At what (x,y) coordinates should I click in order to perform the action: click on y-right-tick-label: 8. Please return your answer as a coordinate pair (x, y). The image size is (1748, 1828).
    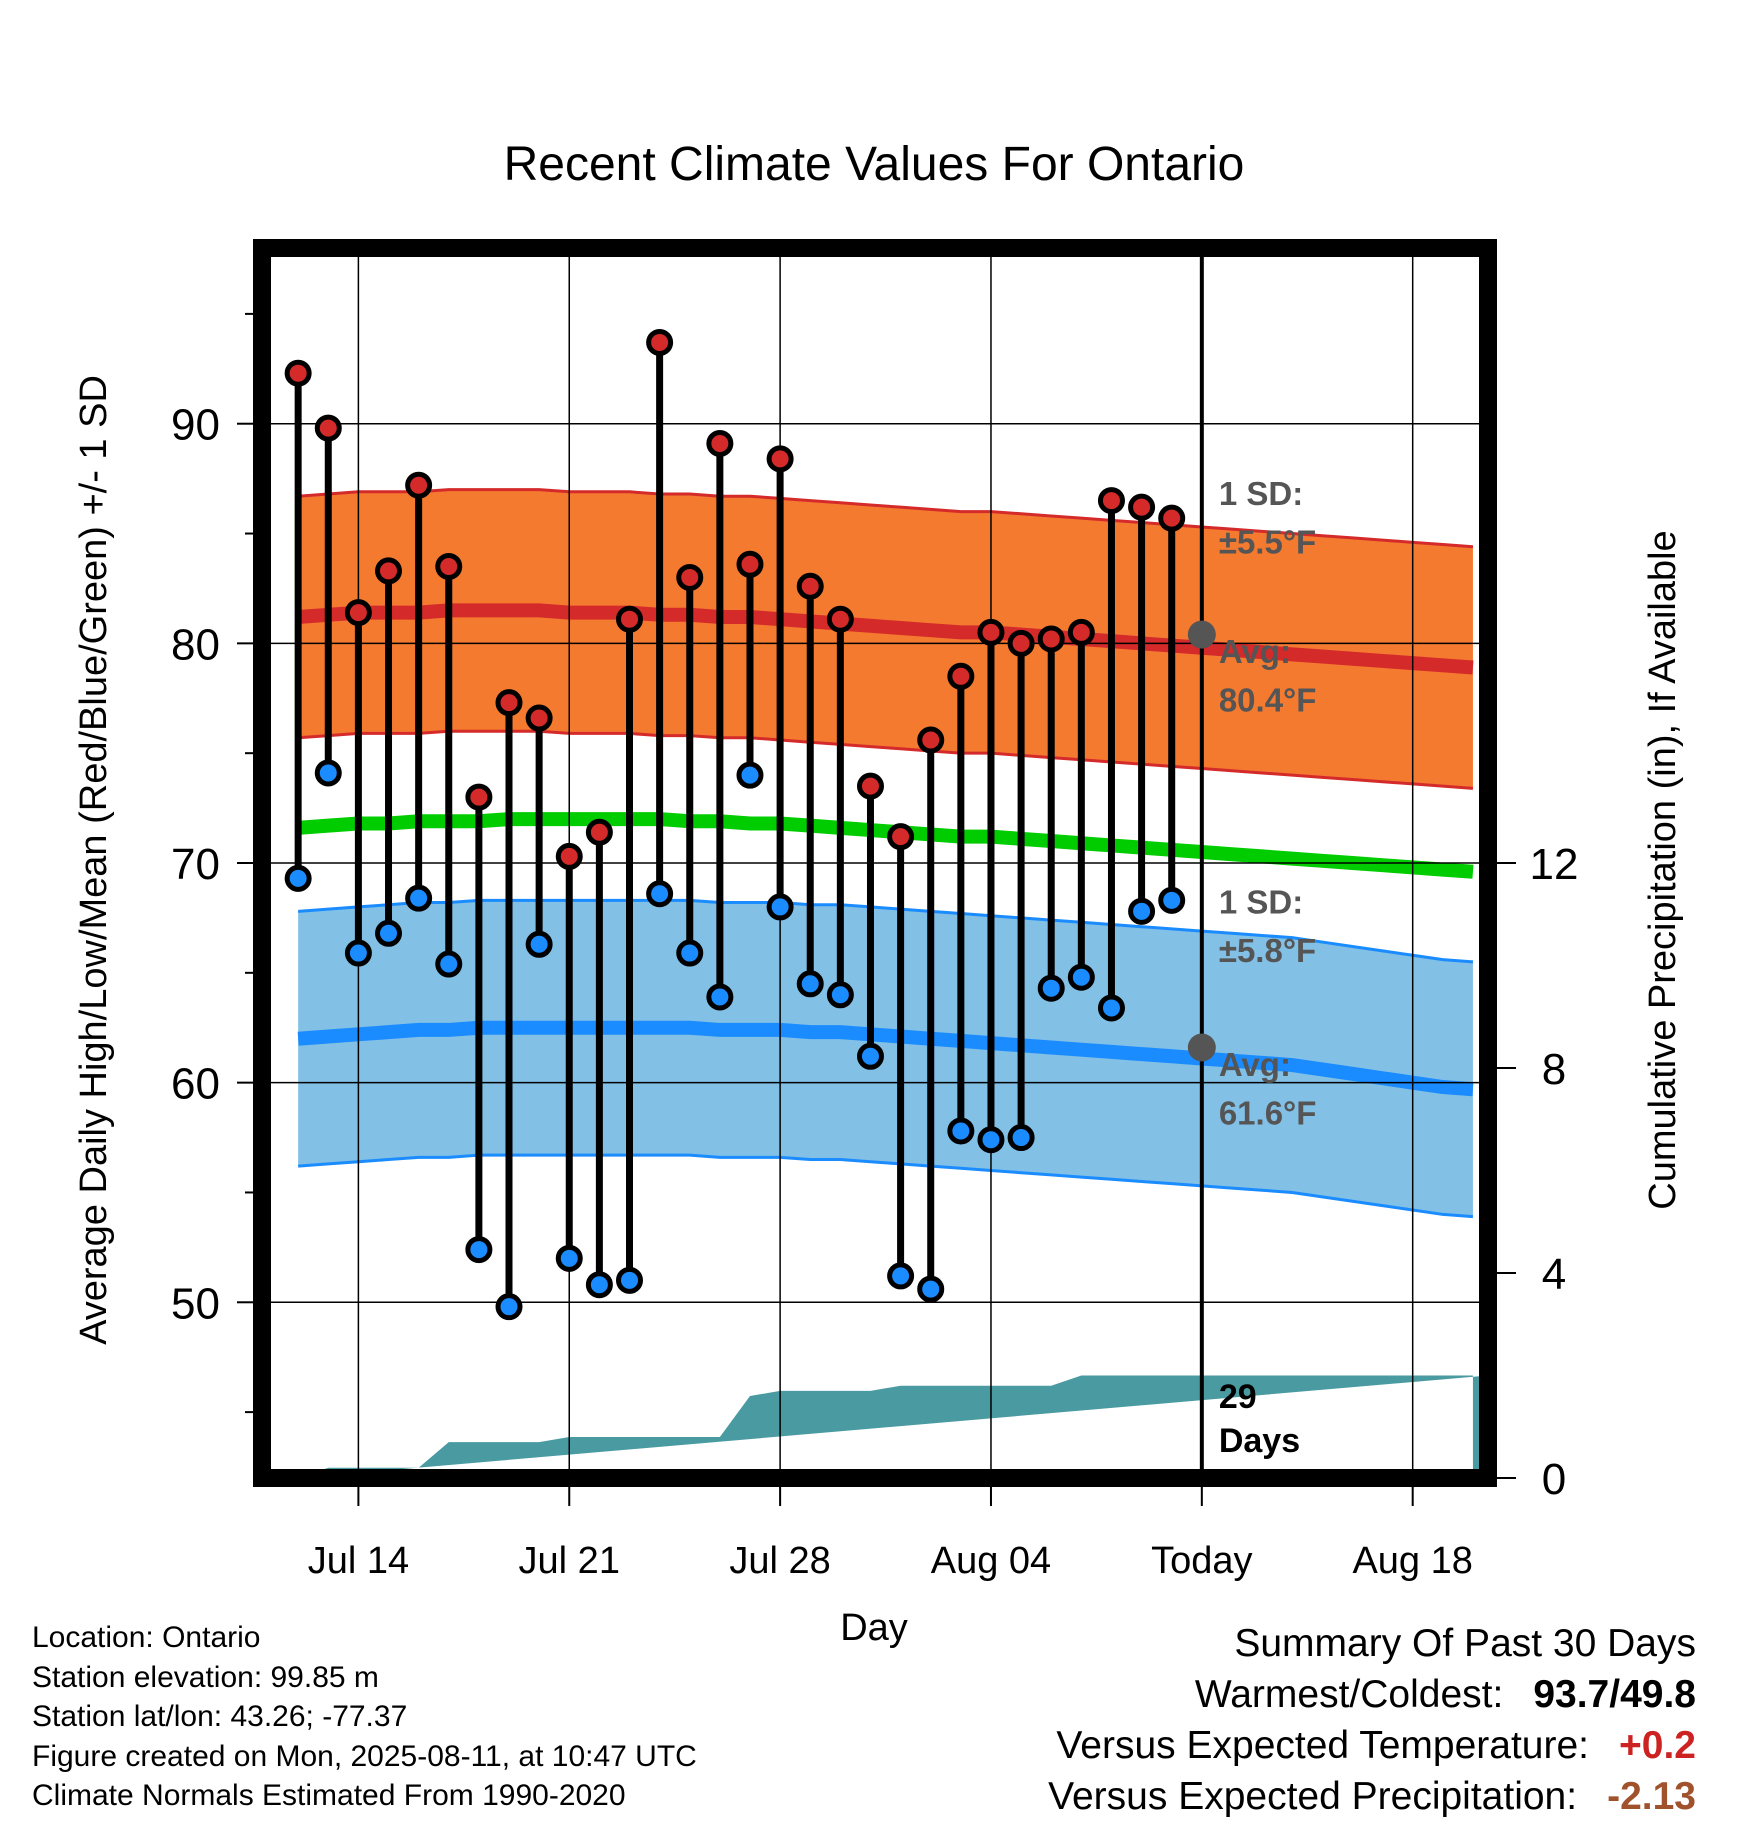
    Looking at the image, I should click on (1554, 1069).